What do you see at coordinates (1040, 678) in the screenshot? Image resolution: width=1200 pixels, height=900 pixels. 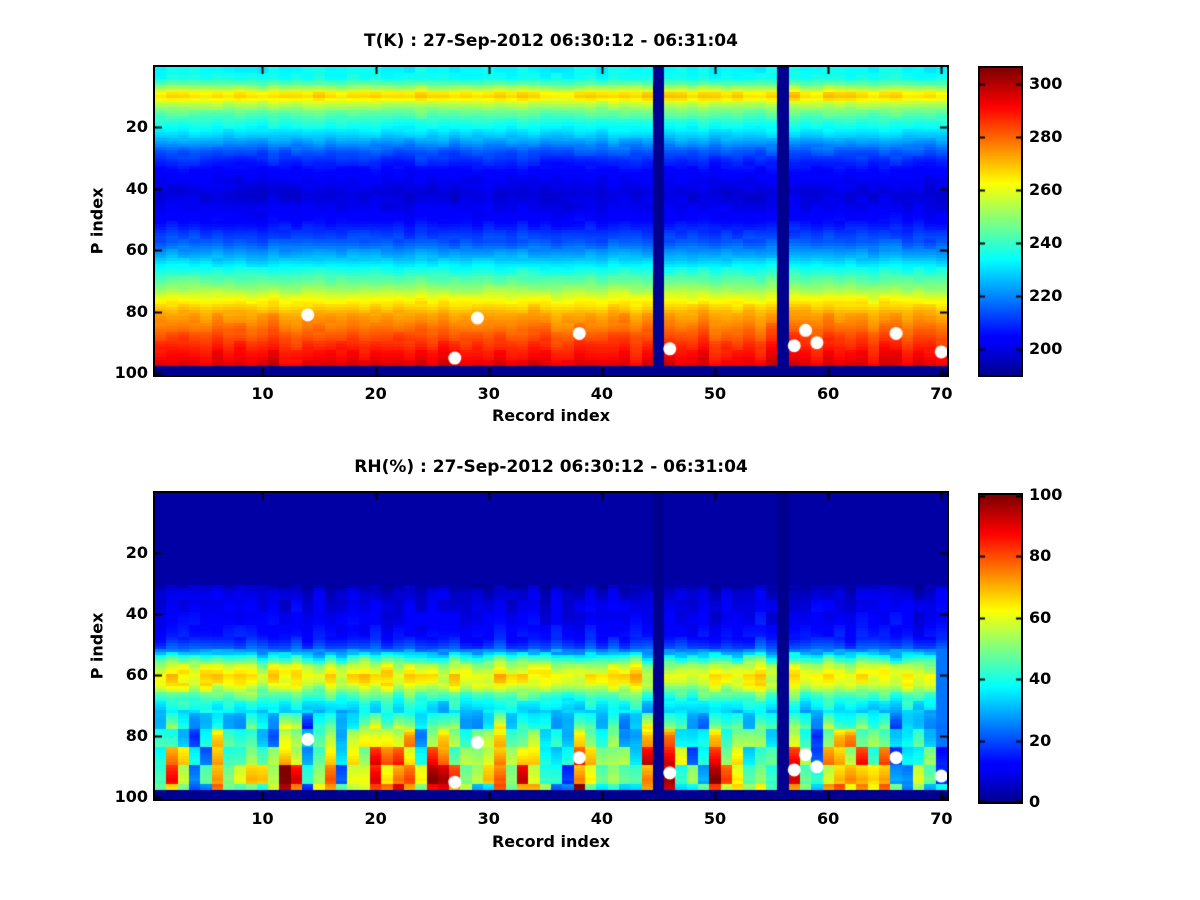 I see `colorbar-tick-label: 40` at bounding box center [1040, 678].